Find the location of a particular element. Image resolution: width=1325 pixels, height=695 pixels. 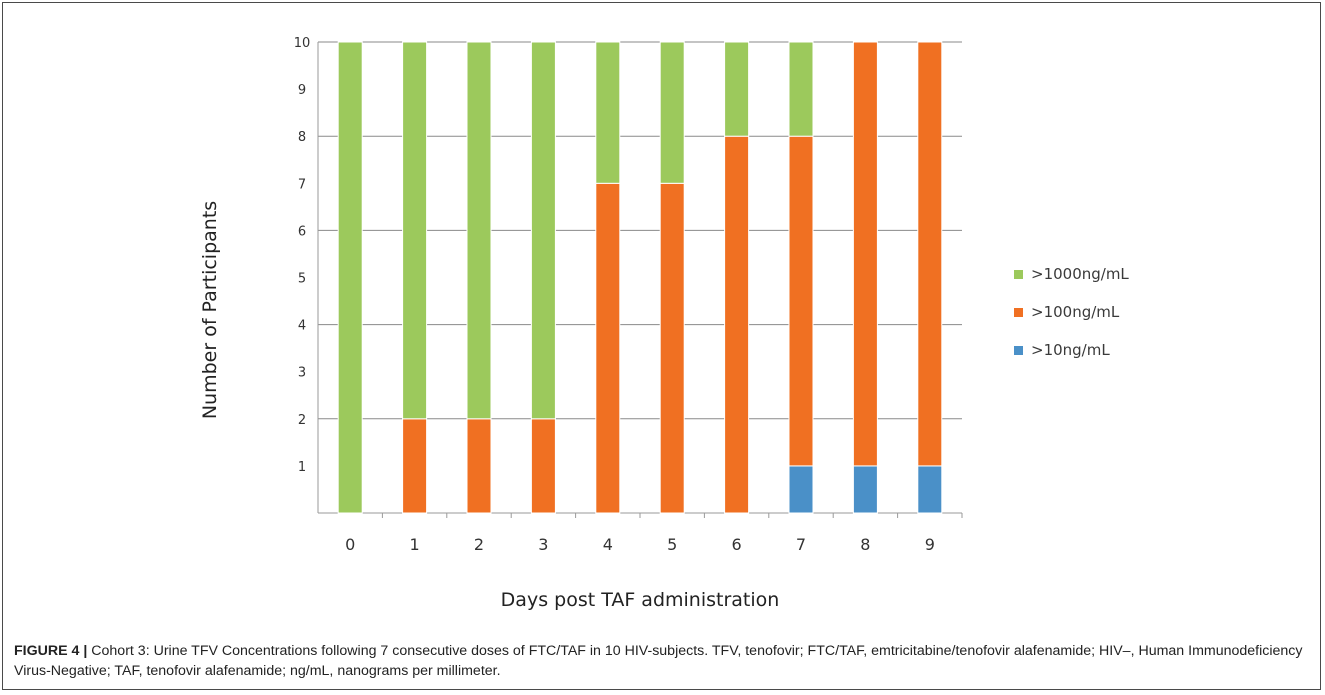

x-tick-label-2: 2 is located at coordinates (479, 544).